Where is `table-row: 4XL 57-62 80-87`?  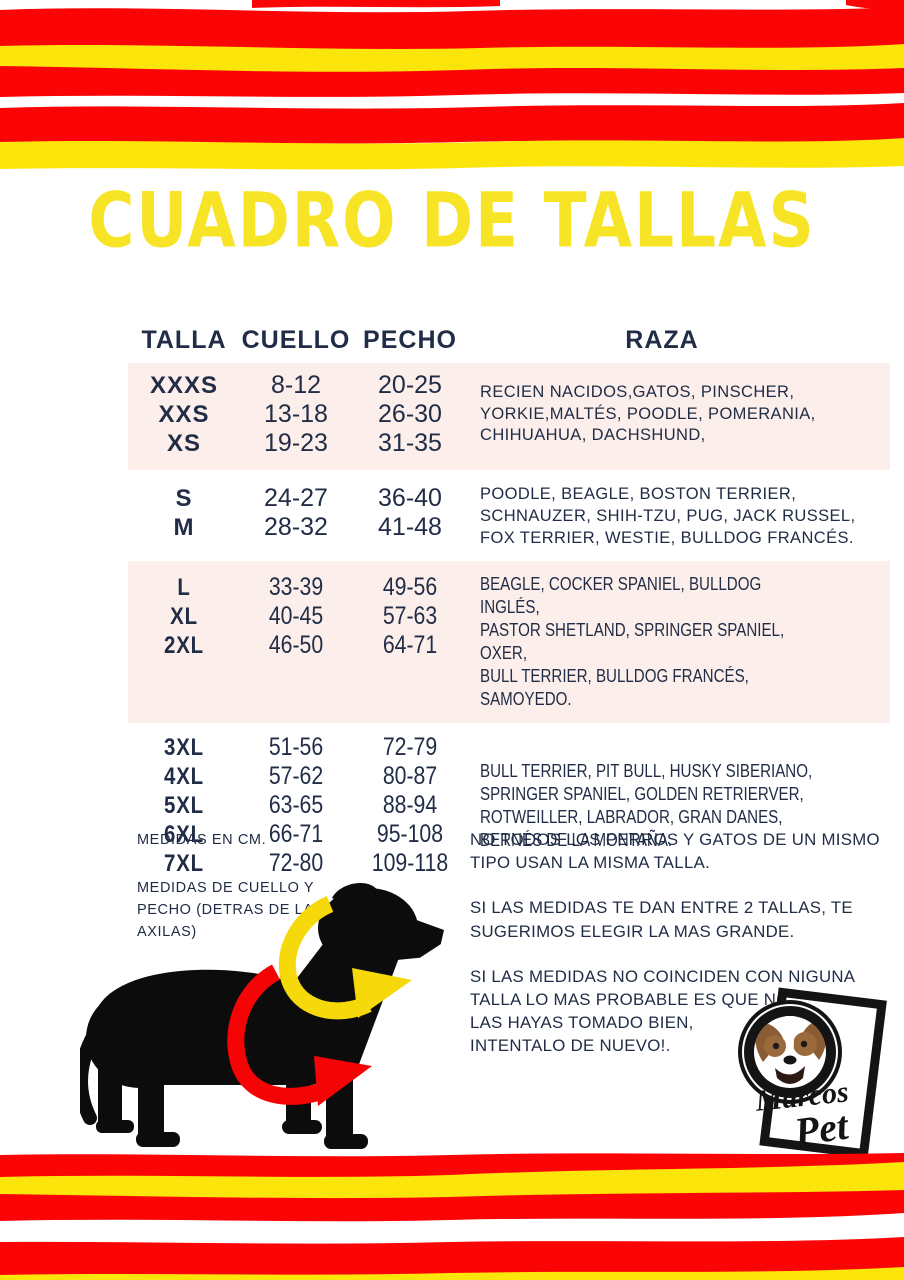 table-row: 4XL 57-62 80-87 is located at coordinates (298, 776).